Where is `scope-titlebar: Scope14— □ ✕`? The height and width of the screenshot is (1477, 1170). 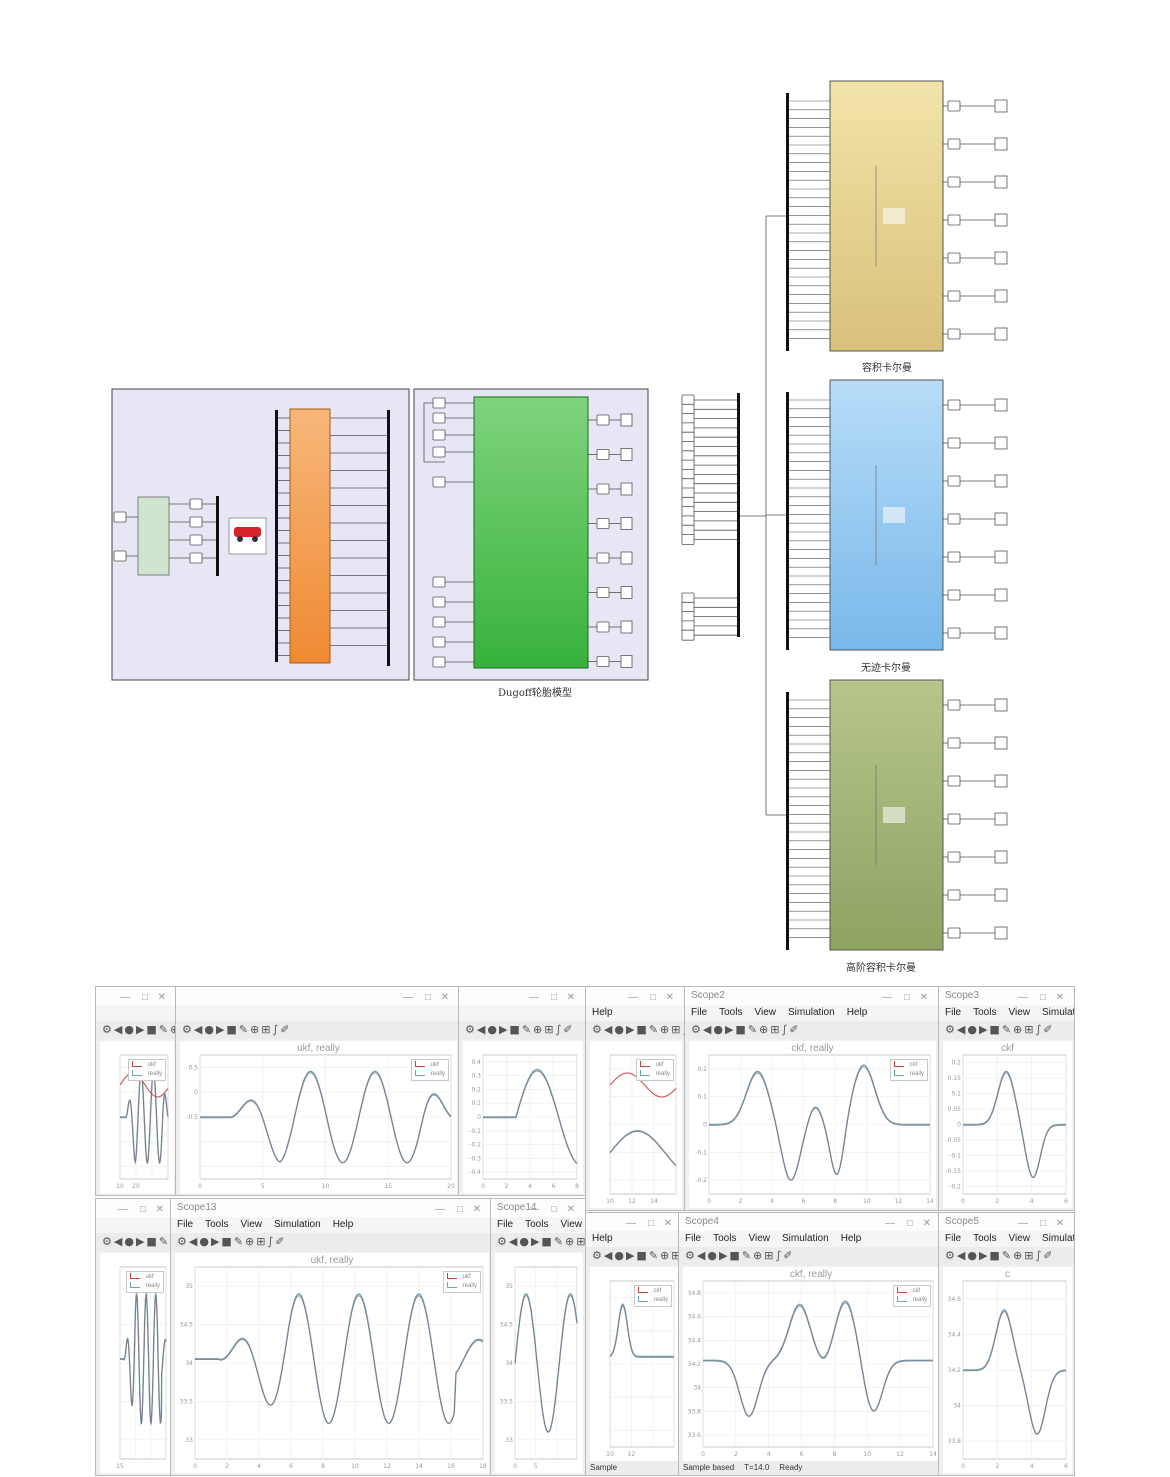 scope-titlebar: Scope14— □ ✕ is located at coordinates (538, 1208).